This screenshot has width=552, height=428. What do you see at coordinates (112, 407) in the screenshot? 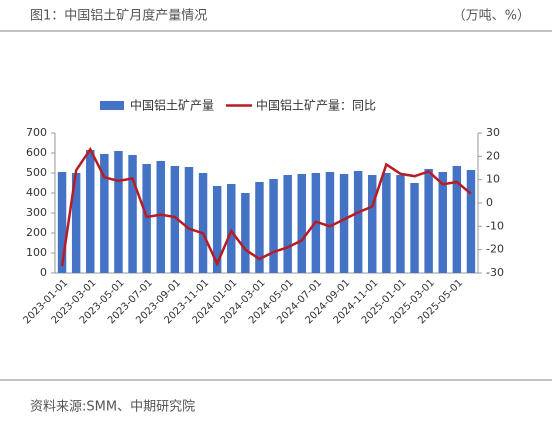
I see `source: 资料来源:SMM、中期研究院` at bounding box center [112, 407].